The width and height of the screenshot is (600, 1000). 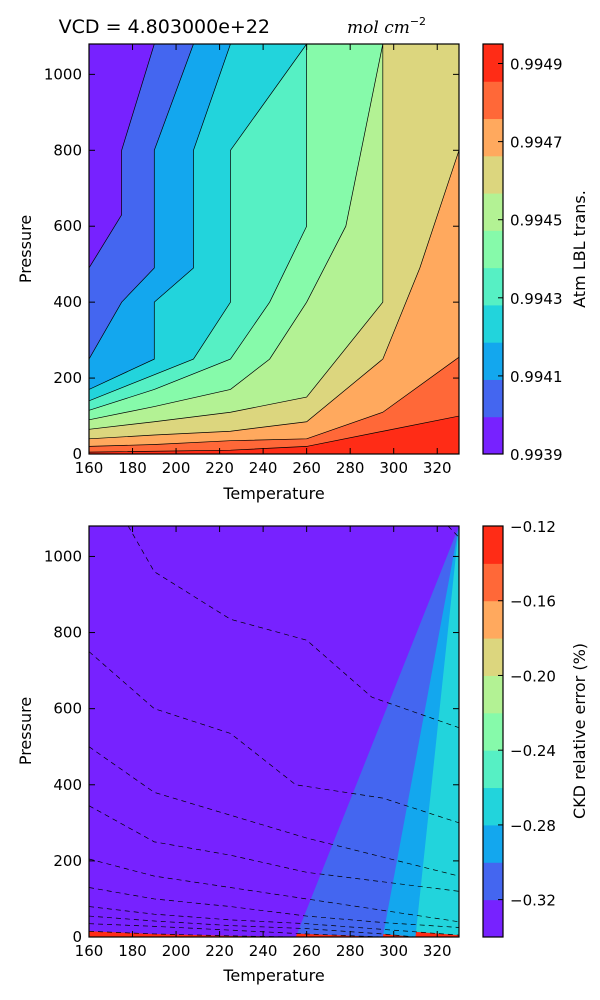 I want to click on top-colorbar, so click(x=493, y=249).